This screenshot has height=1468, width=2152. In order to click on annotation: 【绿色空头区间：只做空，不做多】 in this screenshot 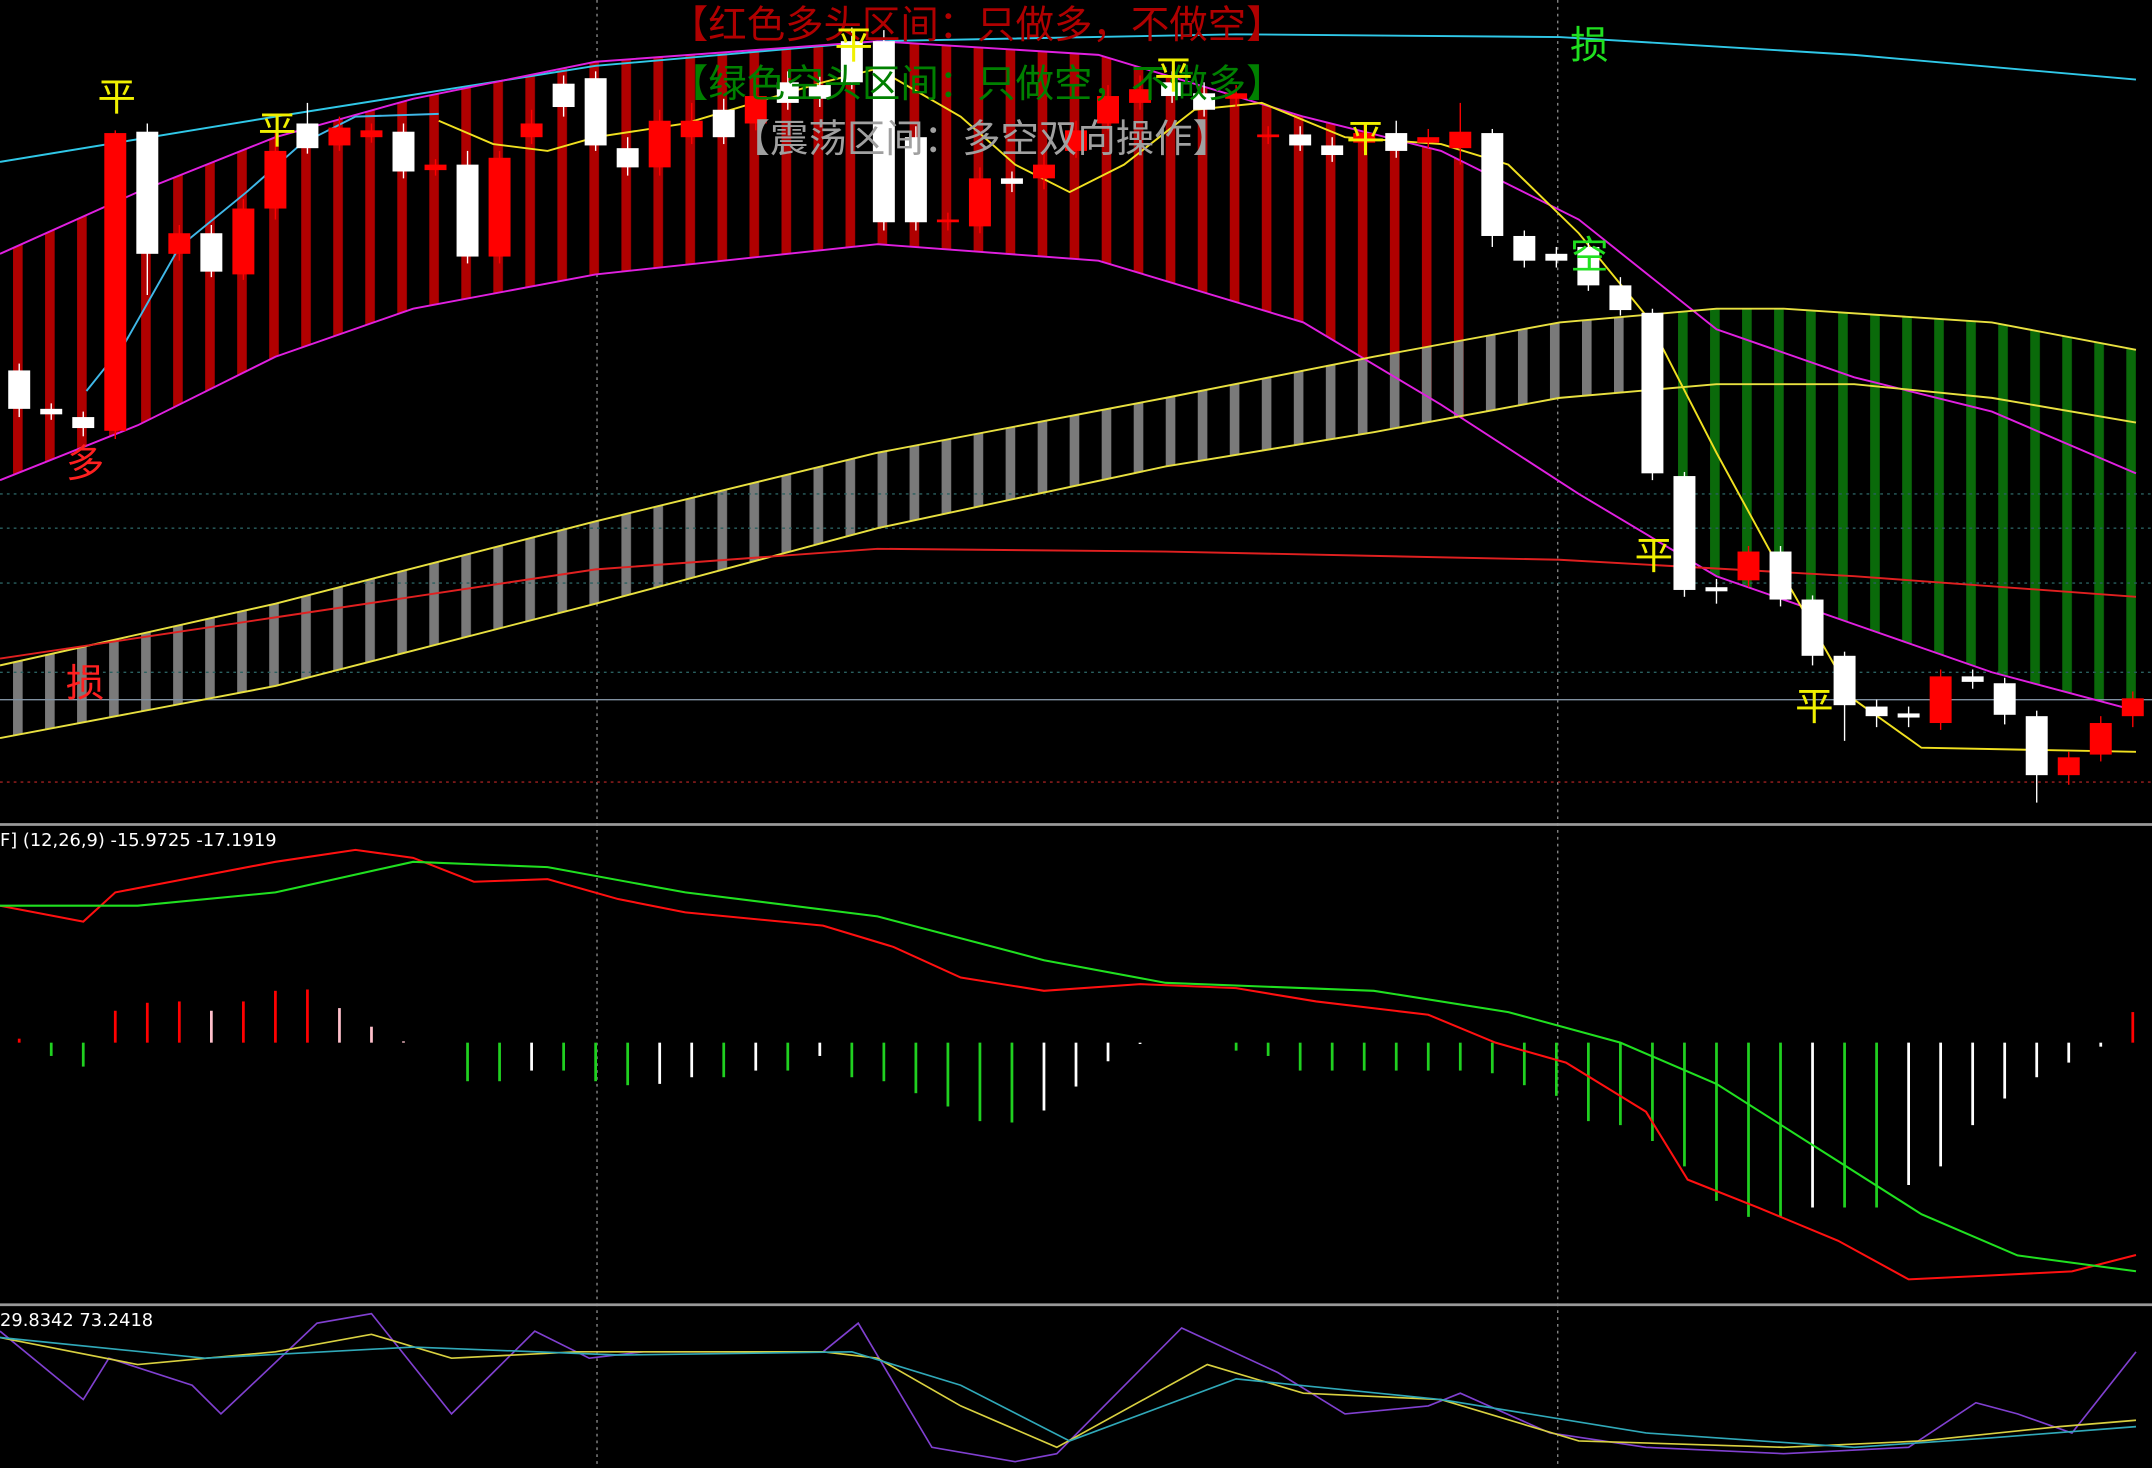, I will do `click(977, 84)`.